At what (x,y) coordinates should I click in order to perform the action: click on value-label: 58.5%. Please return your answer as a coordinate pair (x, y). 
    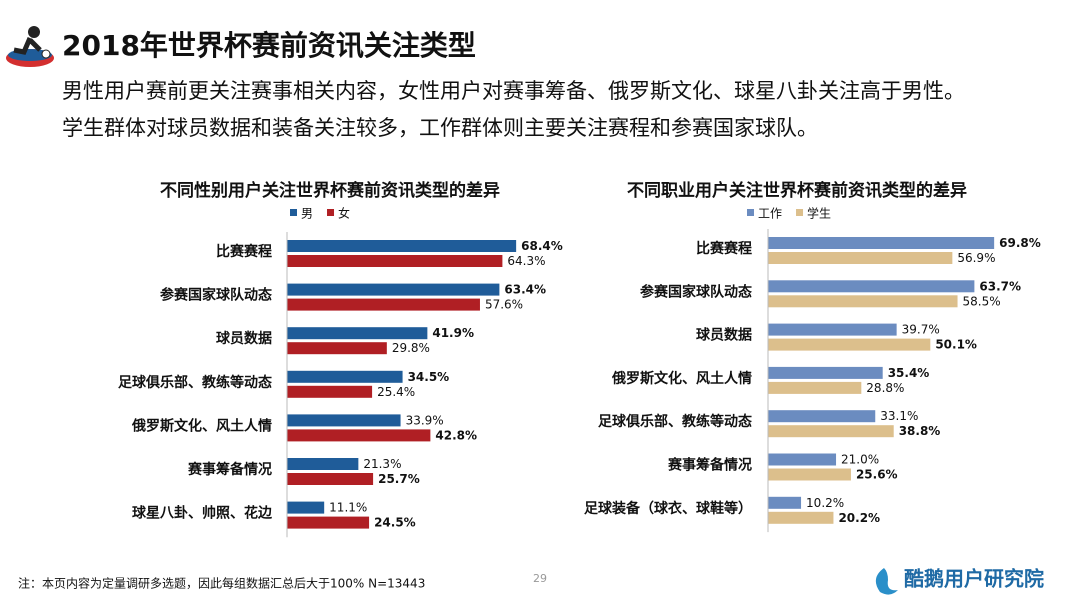
    Looking at the image, I should click on (982, 301).